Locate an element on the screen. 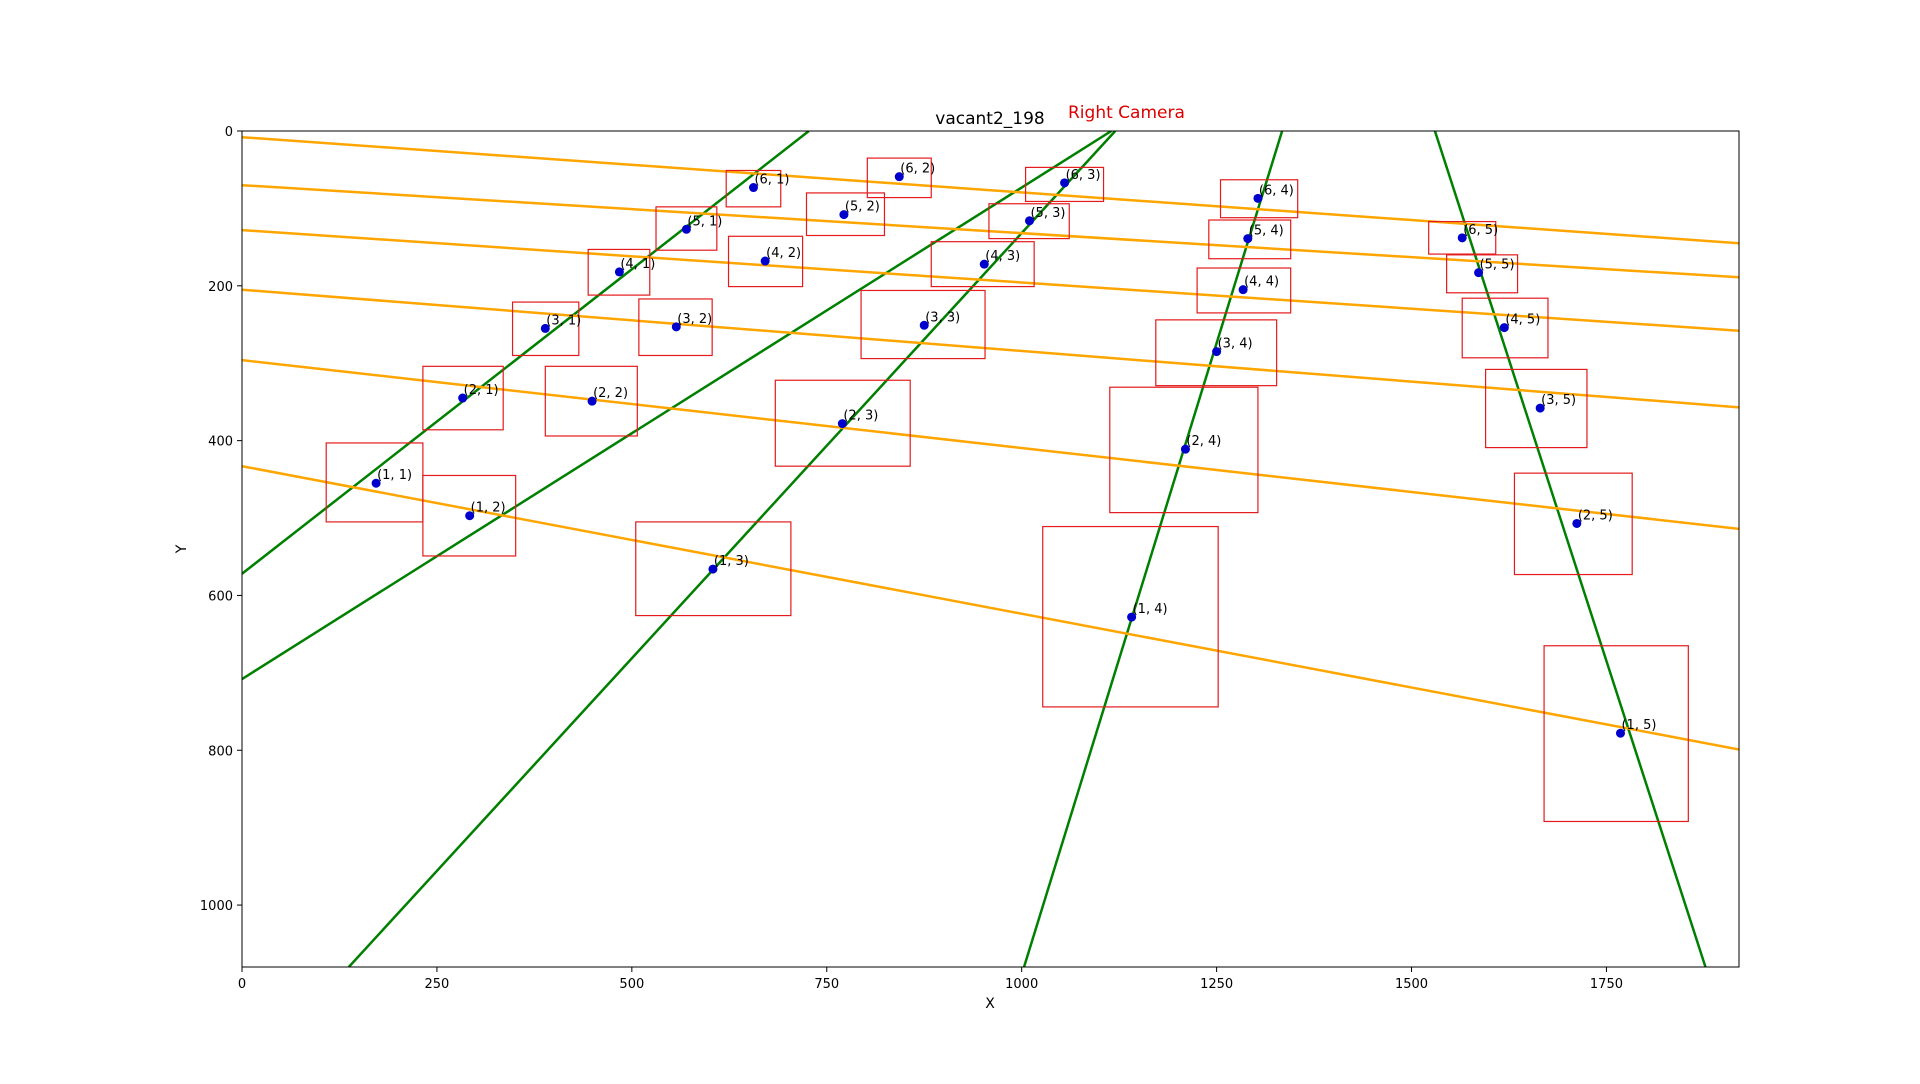  x-tick-label: 1500 is located at coordinates (1411, 984).